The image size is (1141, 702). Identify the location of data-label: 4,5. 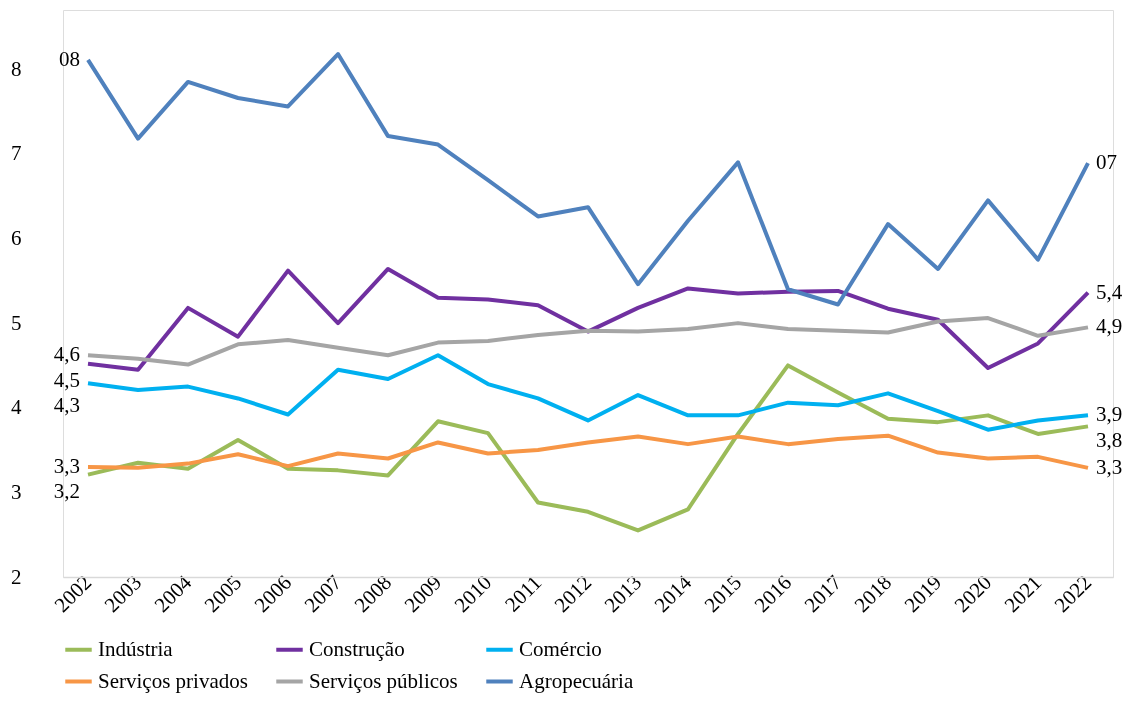
(66, 379).